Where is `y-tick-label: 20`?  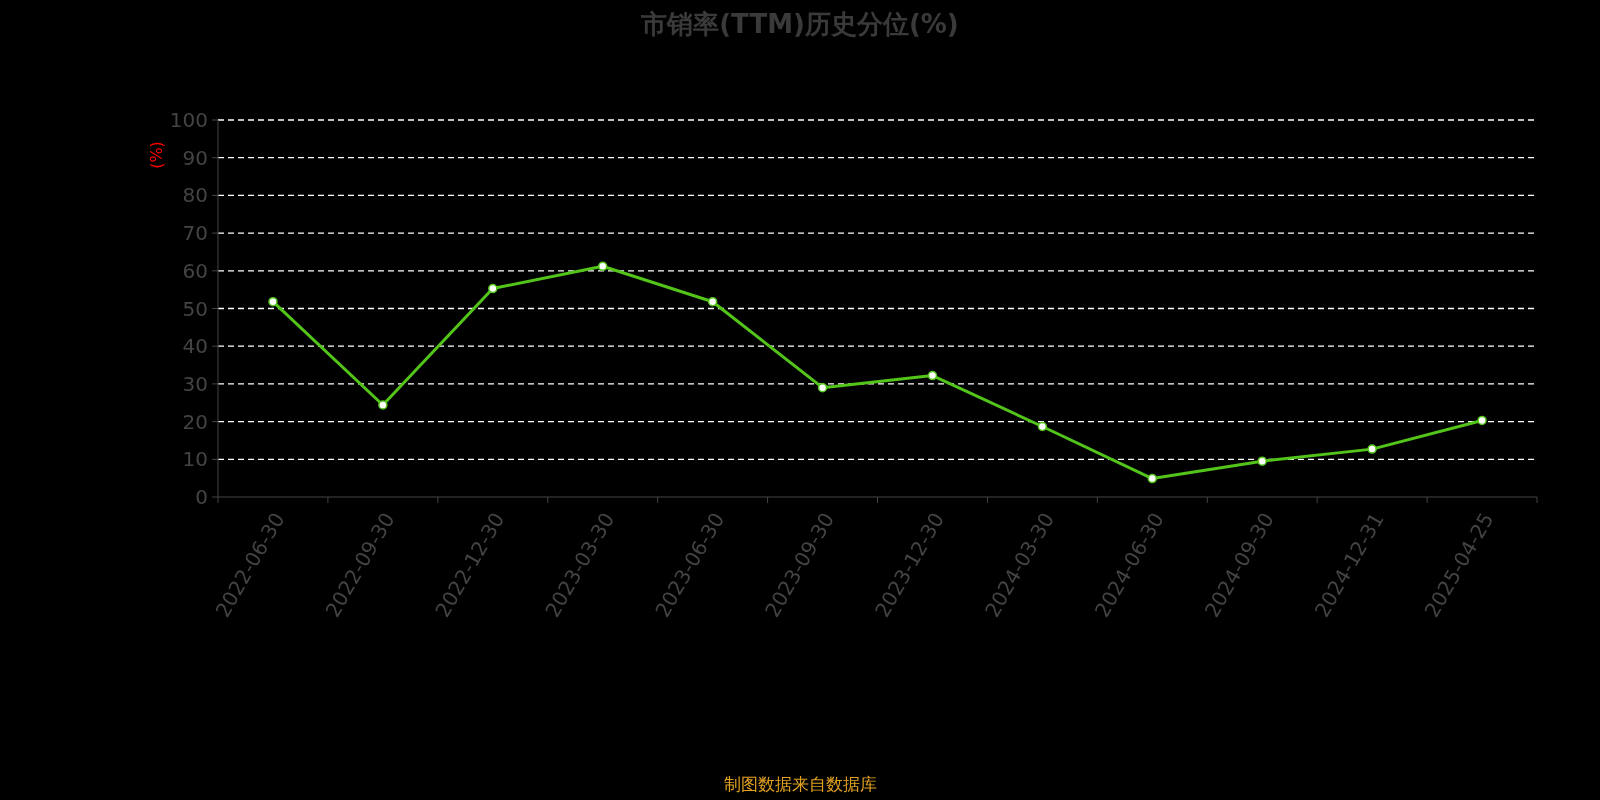 y-tick-label: 20 is located at coordinates (195, 421).